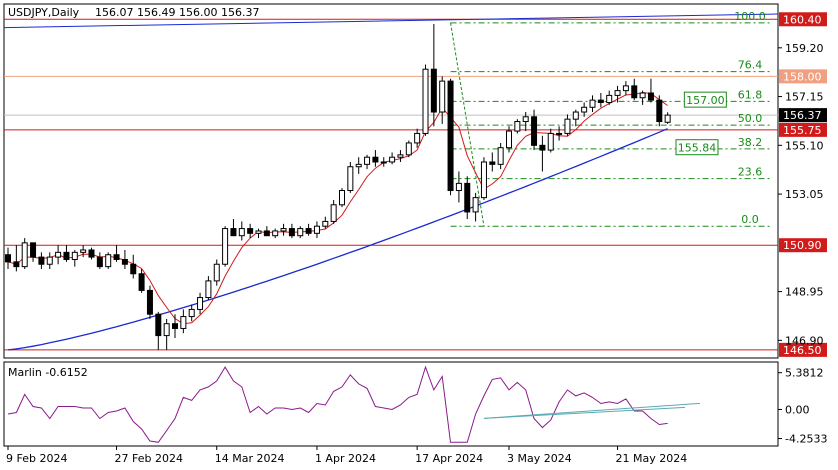 This screenshot has width=838, height=470. Describe the element at coordinates (804, 340) in the screenshot. I see `price-tick-label: 146.90` at that location.